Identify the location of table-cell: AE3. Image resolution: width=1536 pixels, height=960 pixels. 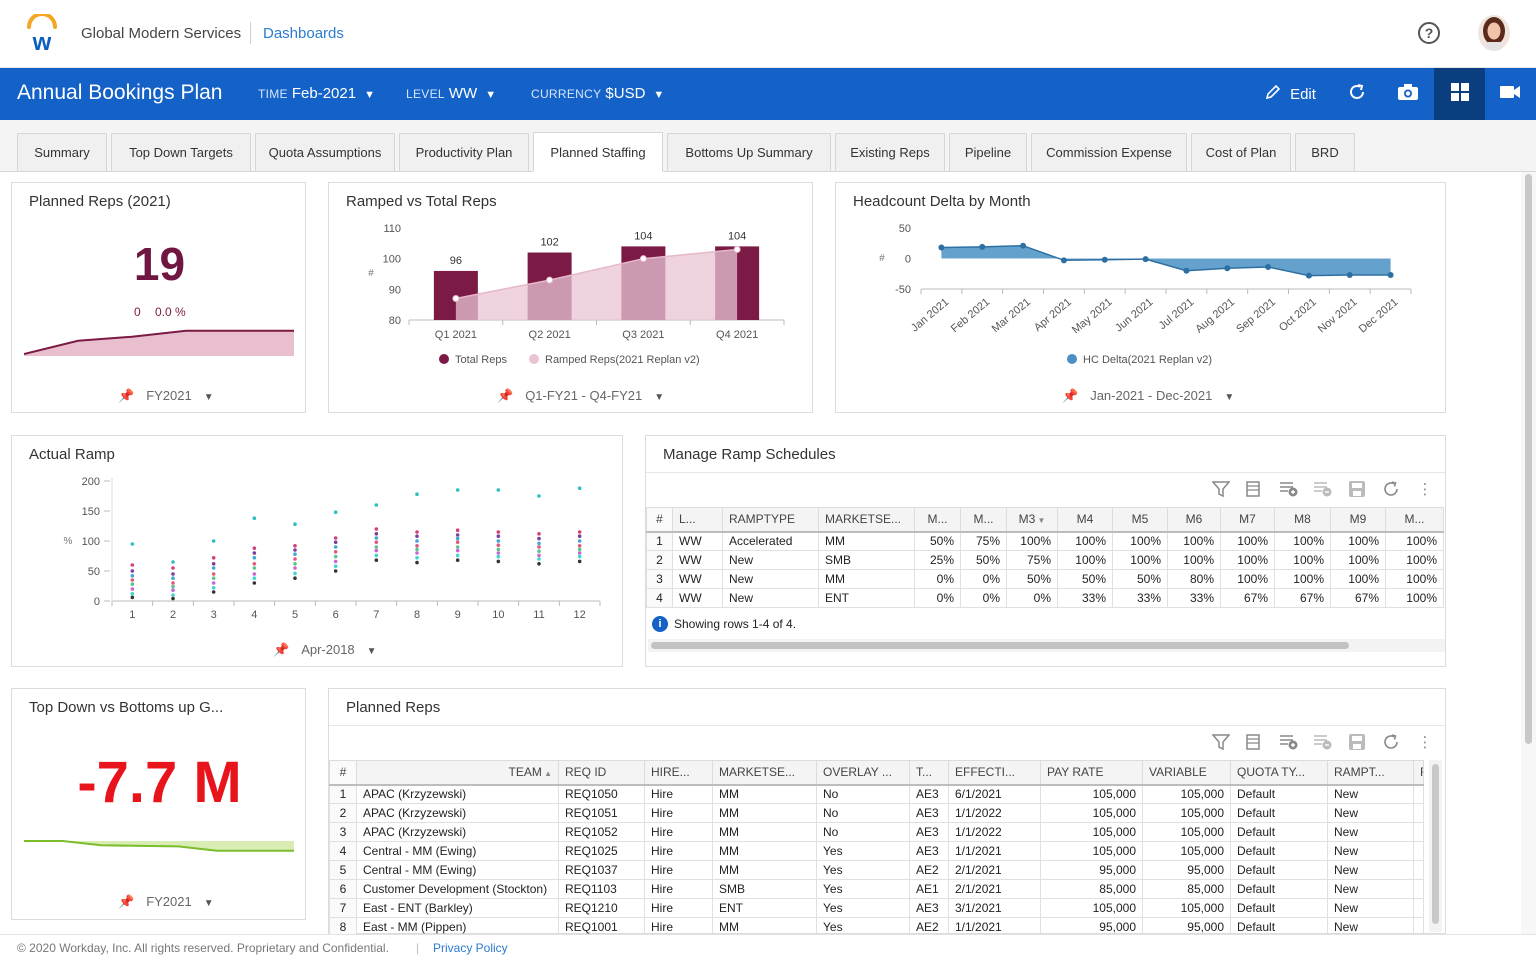
(929, 908).